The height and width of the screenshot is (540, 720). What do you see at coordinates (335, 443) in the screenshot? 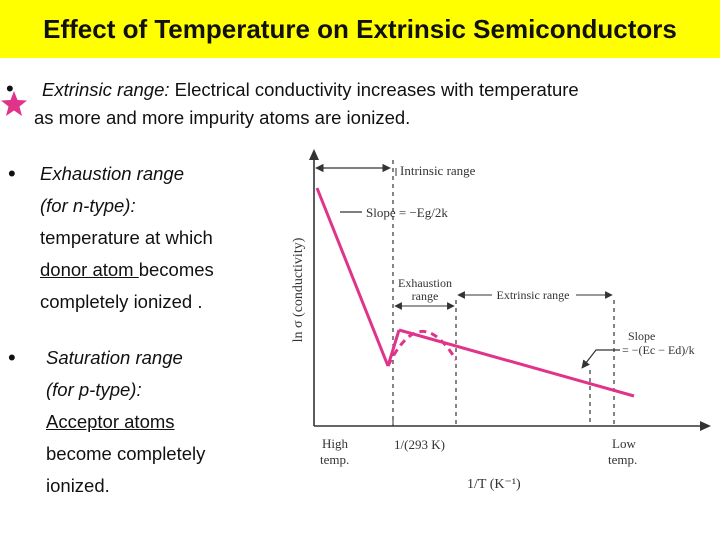
I see `high-temp-label-1: High` at bounding box center [335, 443].